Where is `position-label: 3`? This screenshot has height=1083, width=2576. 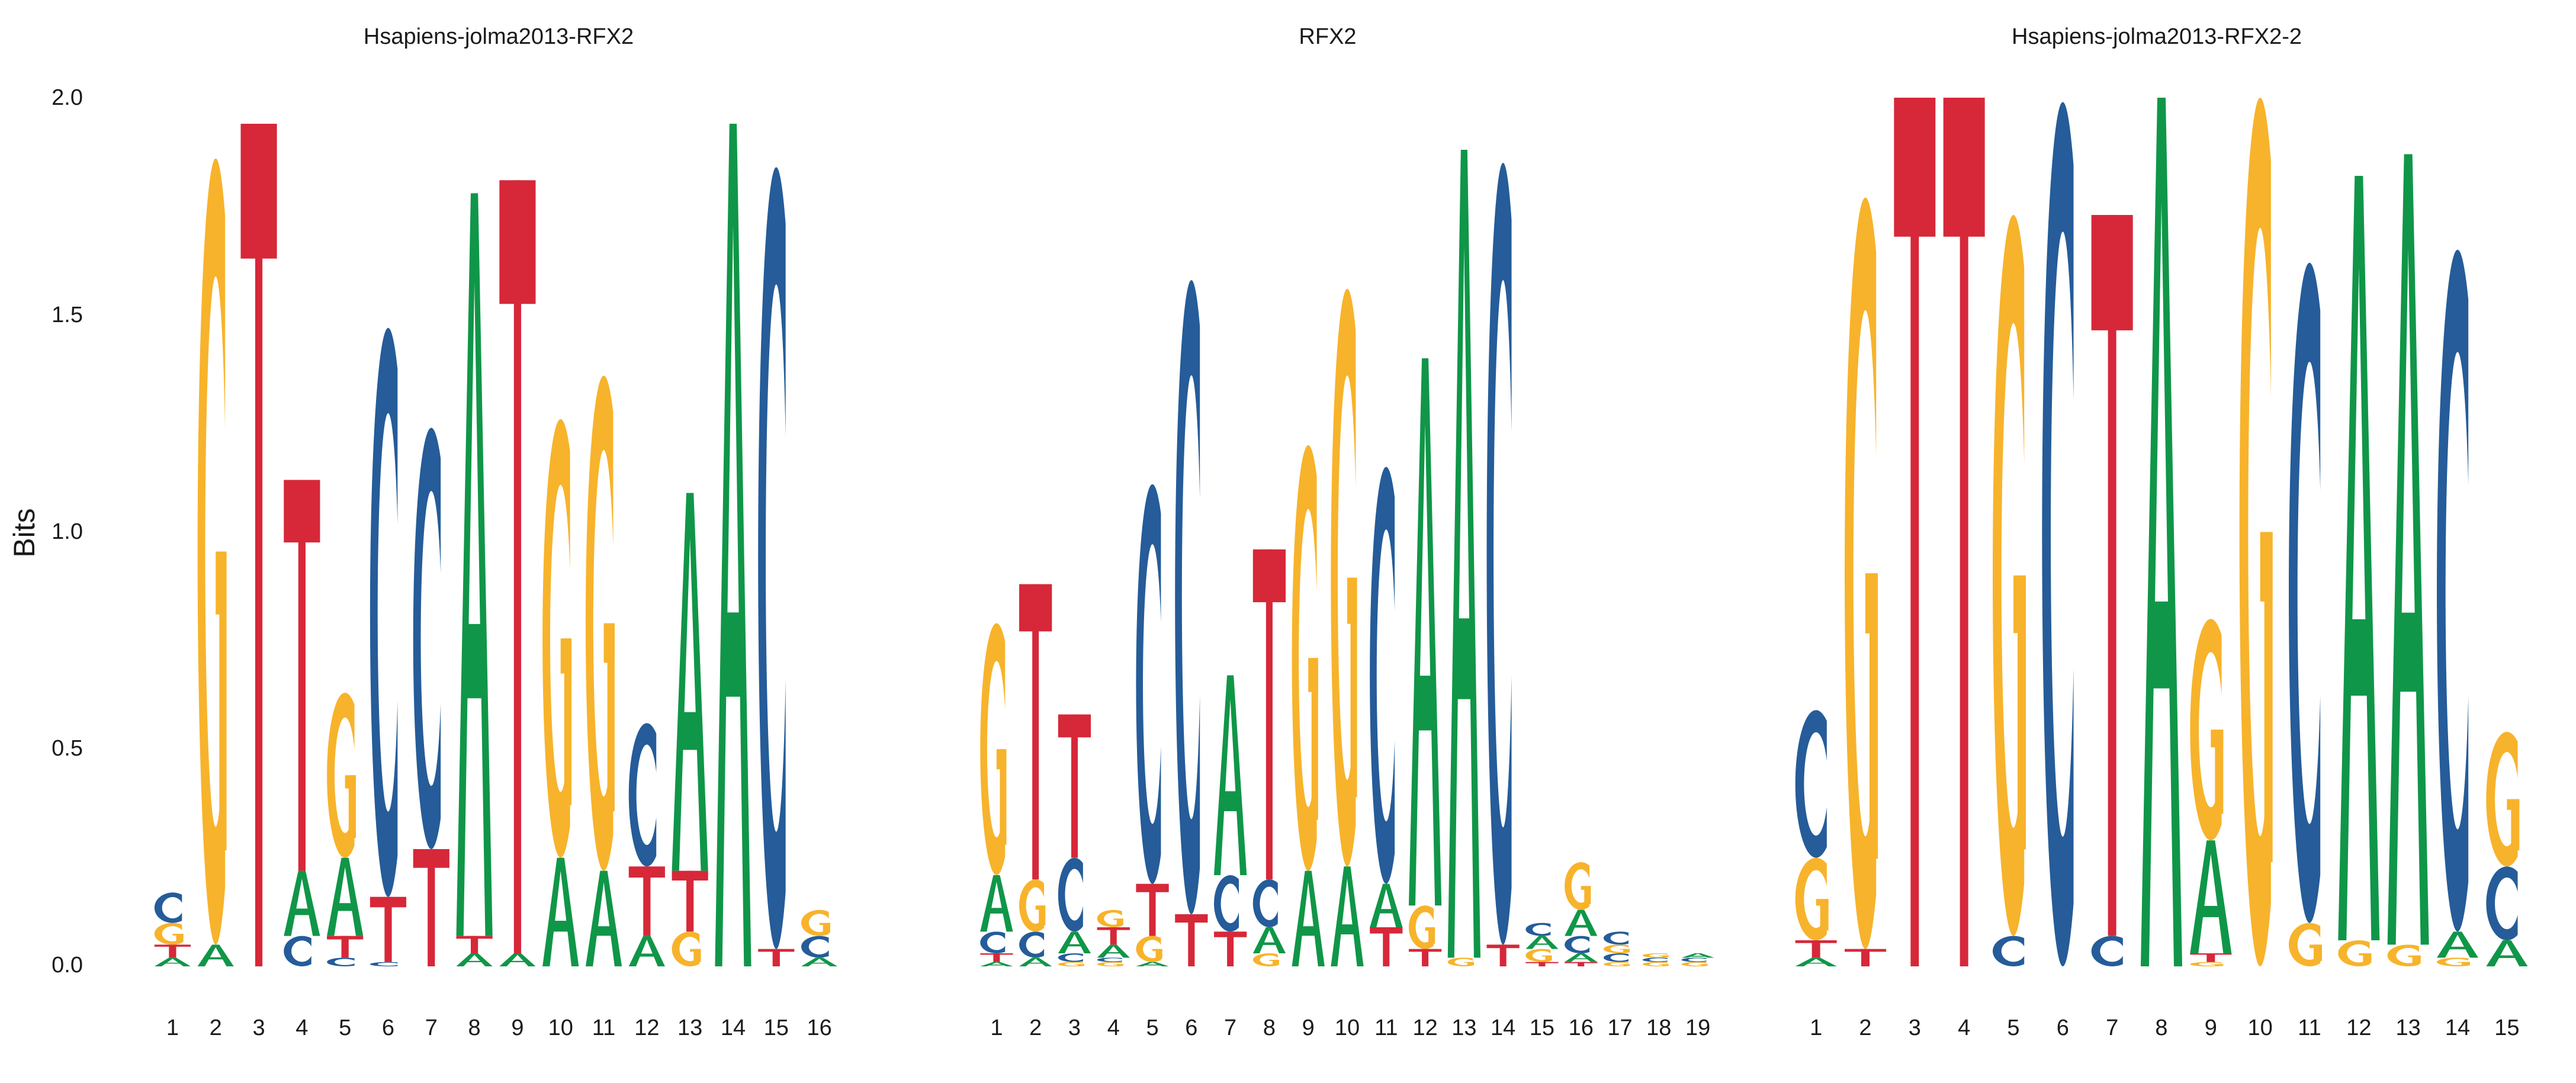
position-label: 3 is located at coordinates (258, 1028).